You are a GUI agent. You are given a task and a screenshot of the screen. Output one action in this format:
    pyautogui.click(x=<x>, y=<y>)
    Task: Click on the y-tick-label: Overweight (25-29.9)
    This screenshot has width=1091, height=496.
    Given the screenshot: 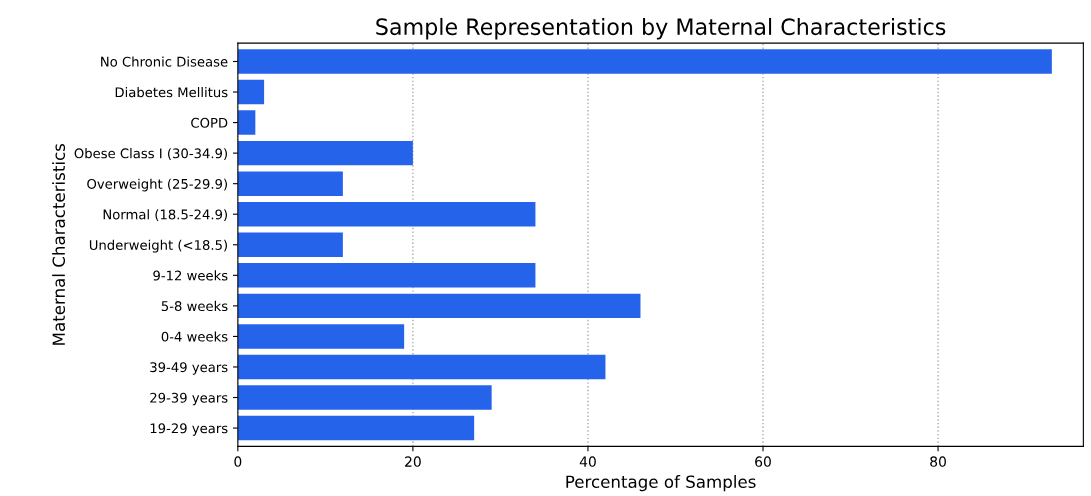 What is the action you would take?
    pyautogui.click(x=157, y=185)
    